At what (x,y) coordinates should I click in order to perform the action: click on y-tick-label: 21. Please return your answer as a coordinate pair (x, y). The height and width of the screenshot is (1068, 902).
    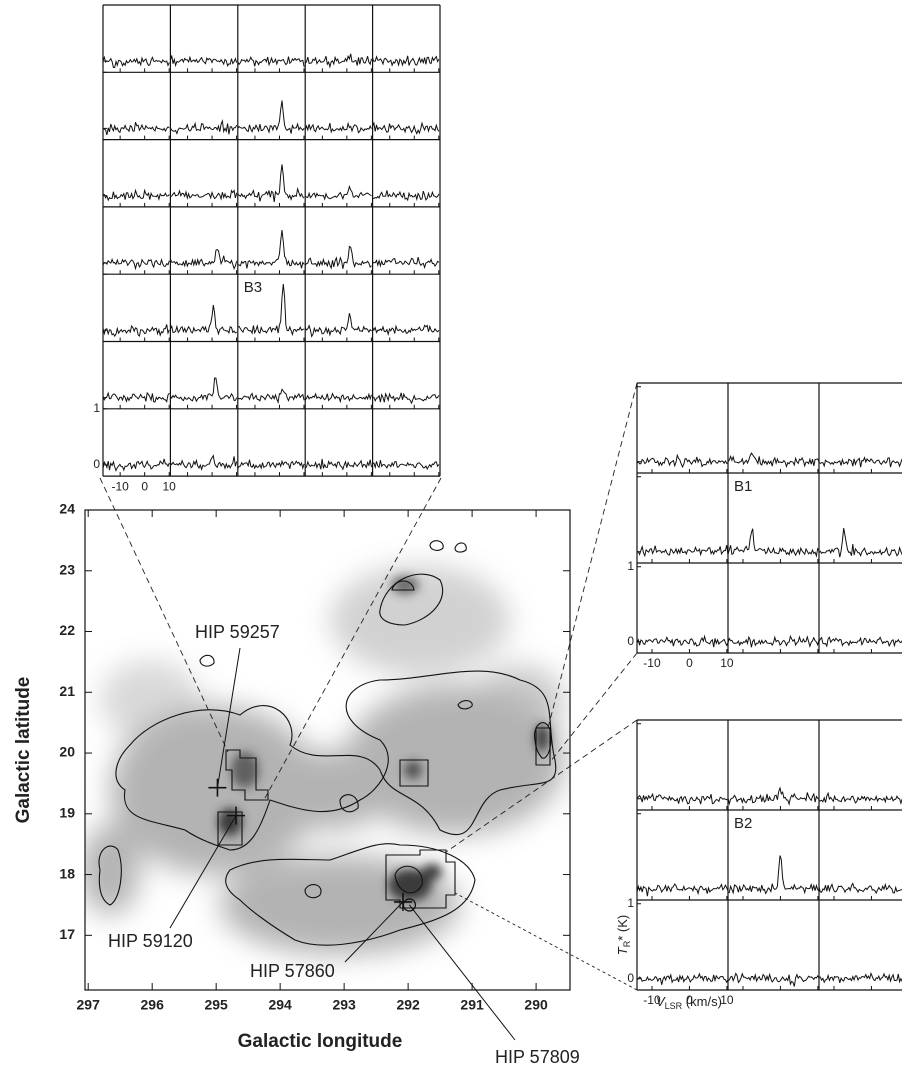
    Looking at the image, I should click on (67, 691).